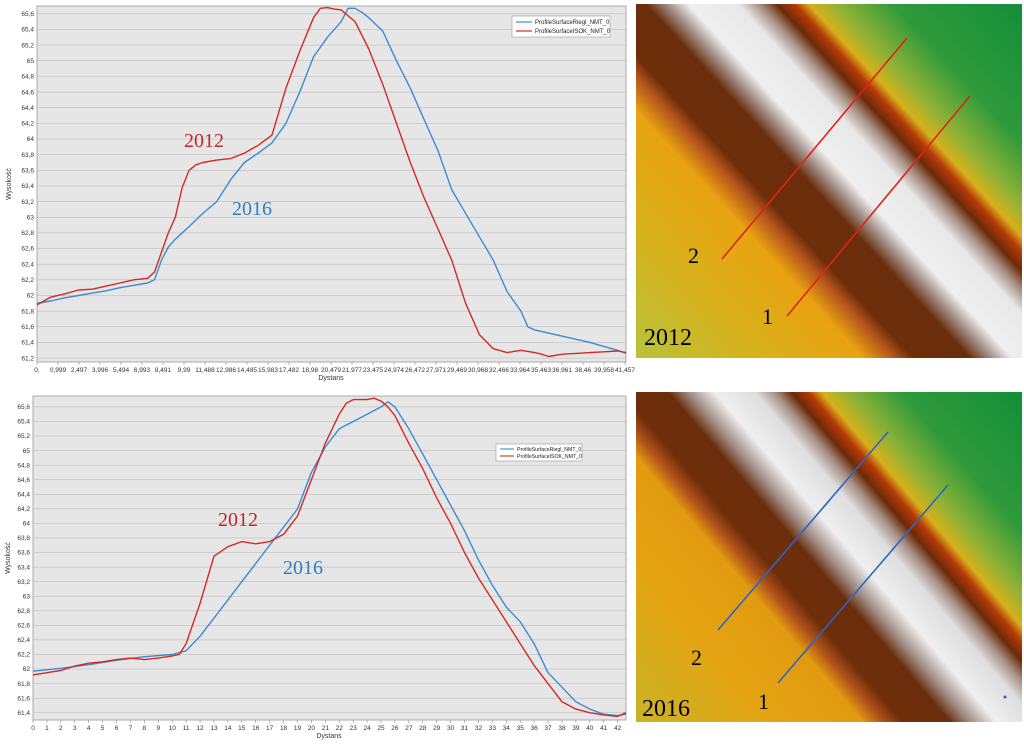  Describe the element at coordinates (242, 728) in the screenshot. I see `x-tick-label: 15` at that location.